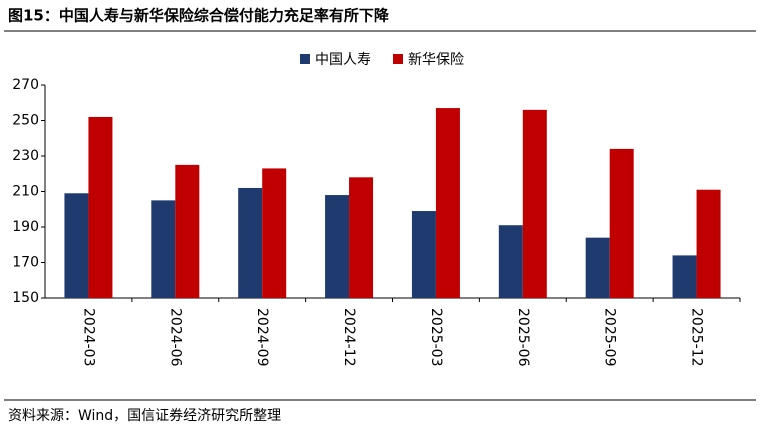 This screenshot has width=760, height=439. What do you see at coordinates (25, 192) in the screenshot?
I see `y-tick-label: 210` at bounding box center [25, 192].